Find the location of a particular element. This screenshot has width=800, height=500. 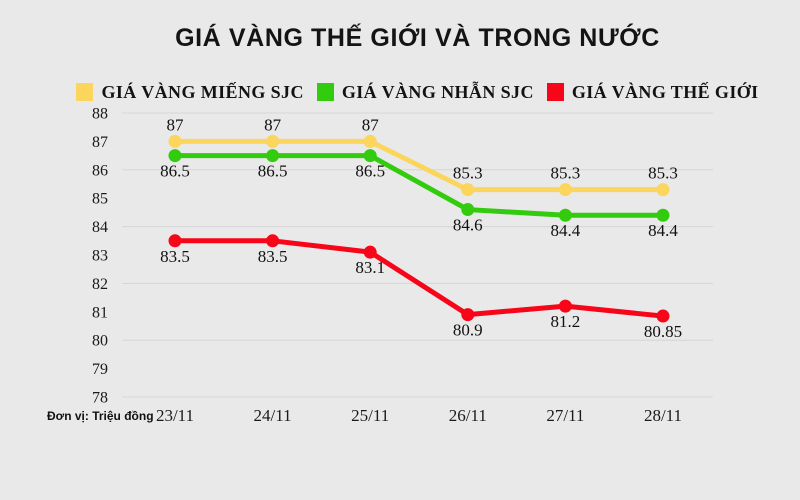

legend-item-label: GIÁ VÀNG MIẾNG SJC is located at coordinates (202, 91).